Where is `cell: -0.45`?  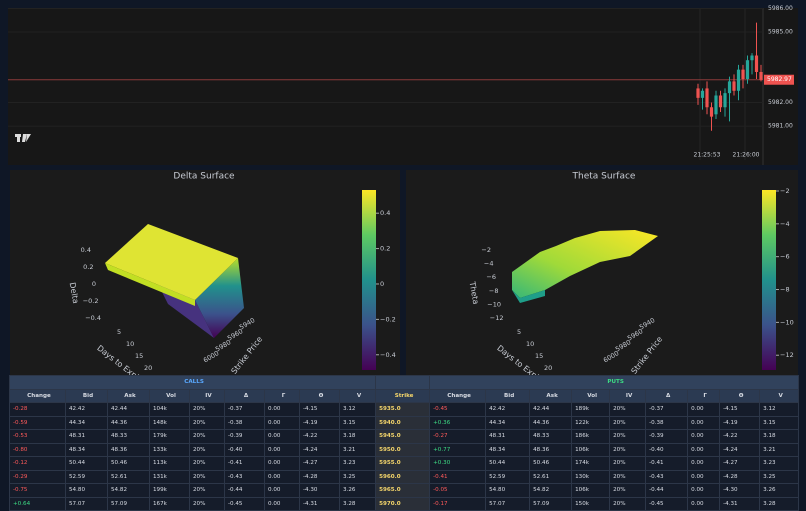 cell: -0.45 is located at coordinates (458, 409).